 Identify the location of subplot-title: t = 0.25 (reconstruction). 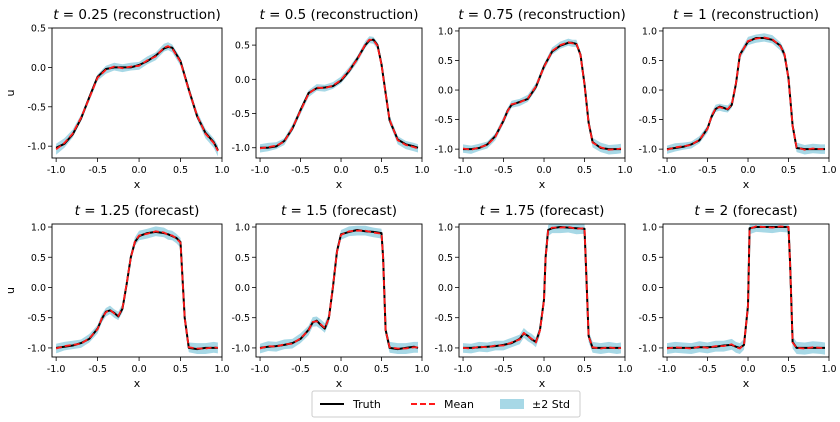
(137, 15).